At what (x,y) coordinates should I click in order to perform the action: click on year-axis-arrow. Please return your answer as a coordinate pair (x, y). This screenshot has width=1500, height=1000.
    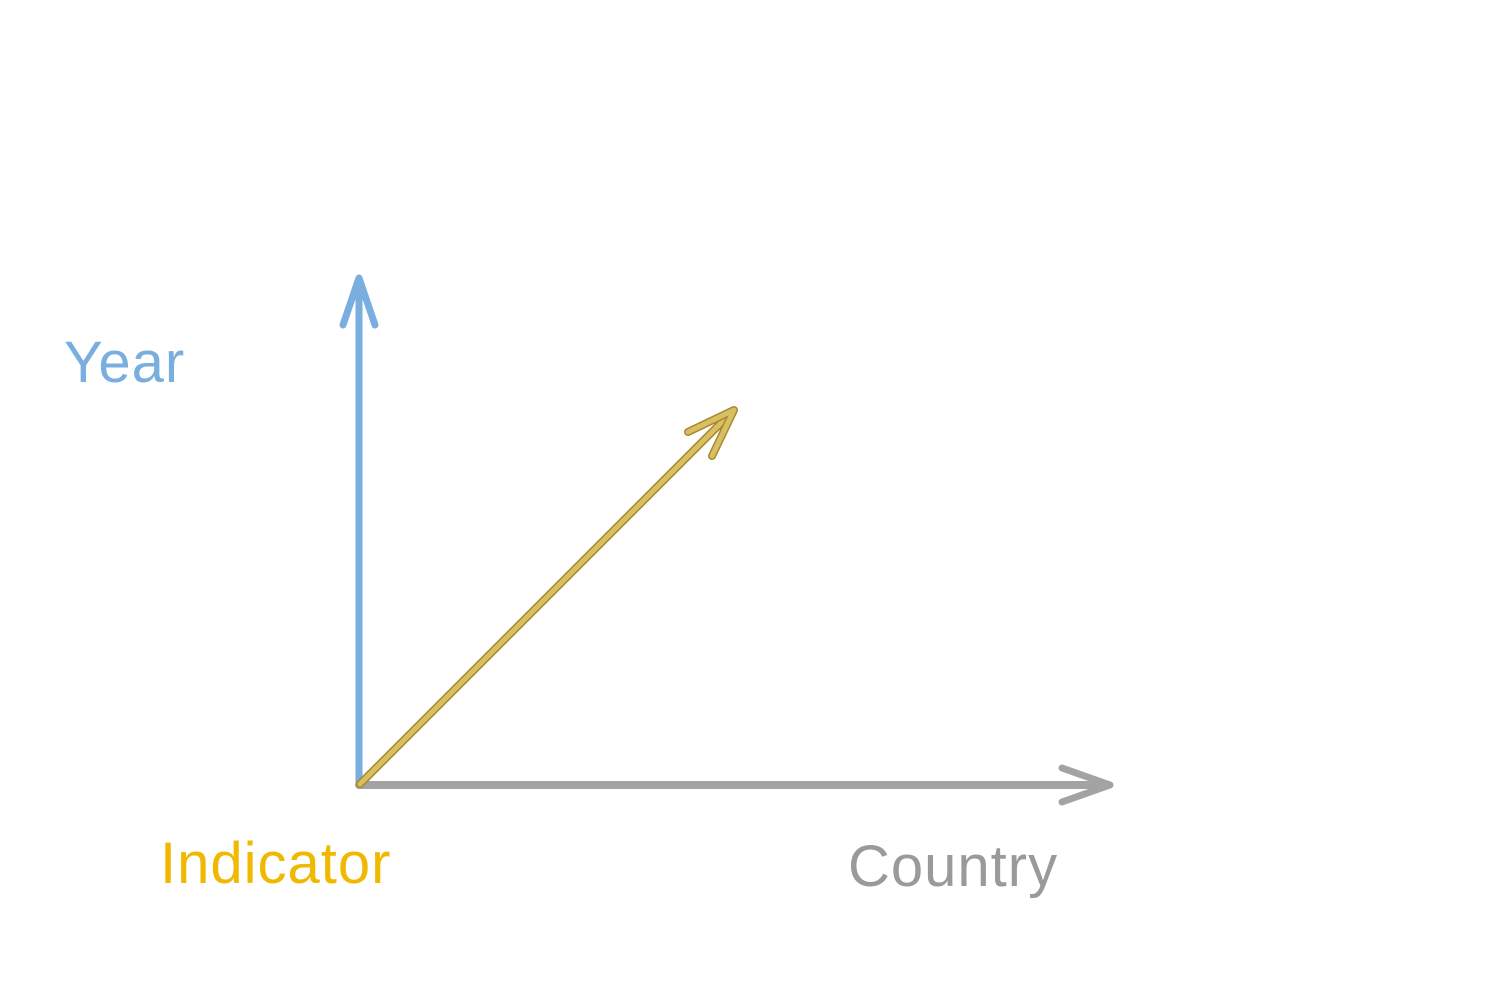
    Looking at the image, I should click on (359, 531).